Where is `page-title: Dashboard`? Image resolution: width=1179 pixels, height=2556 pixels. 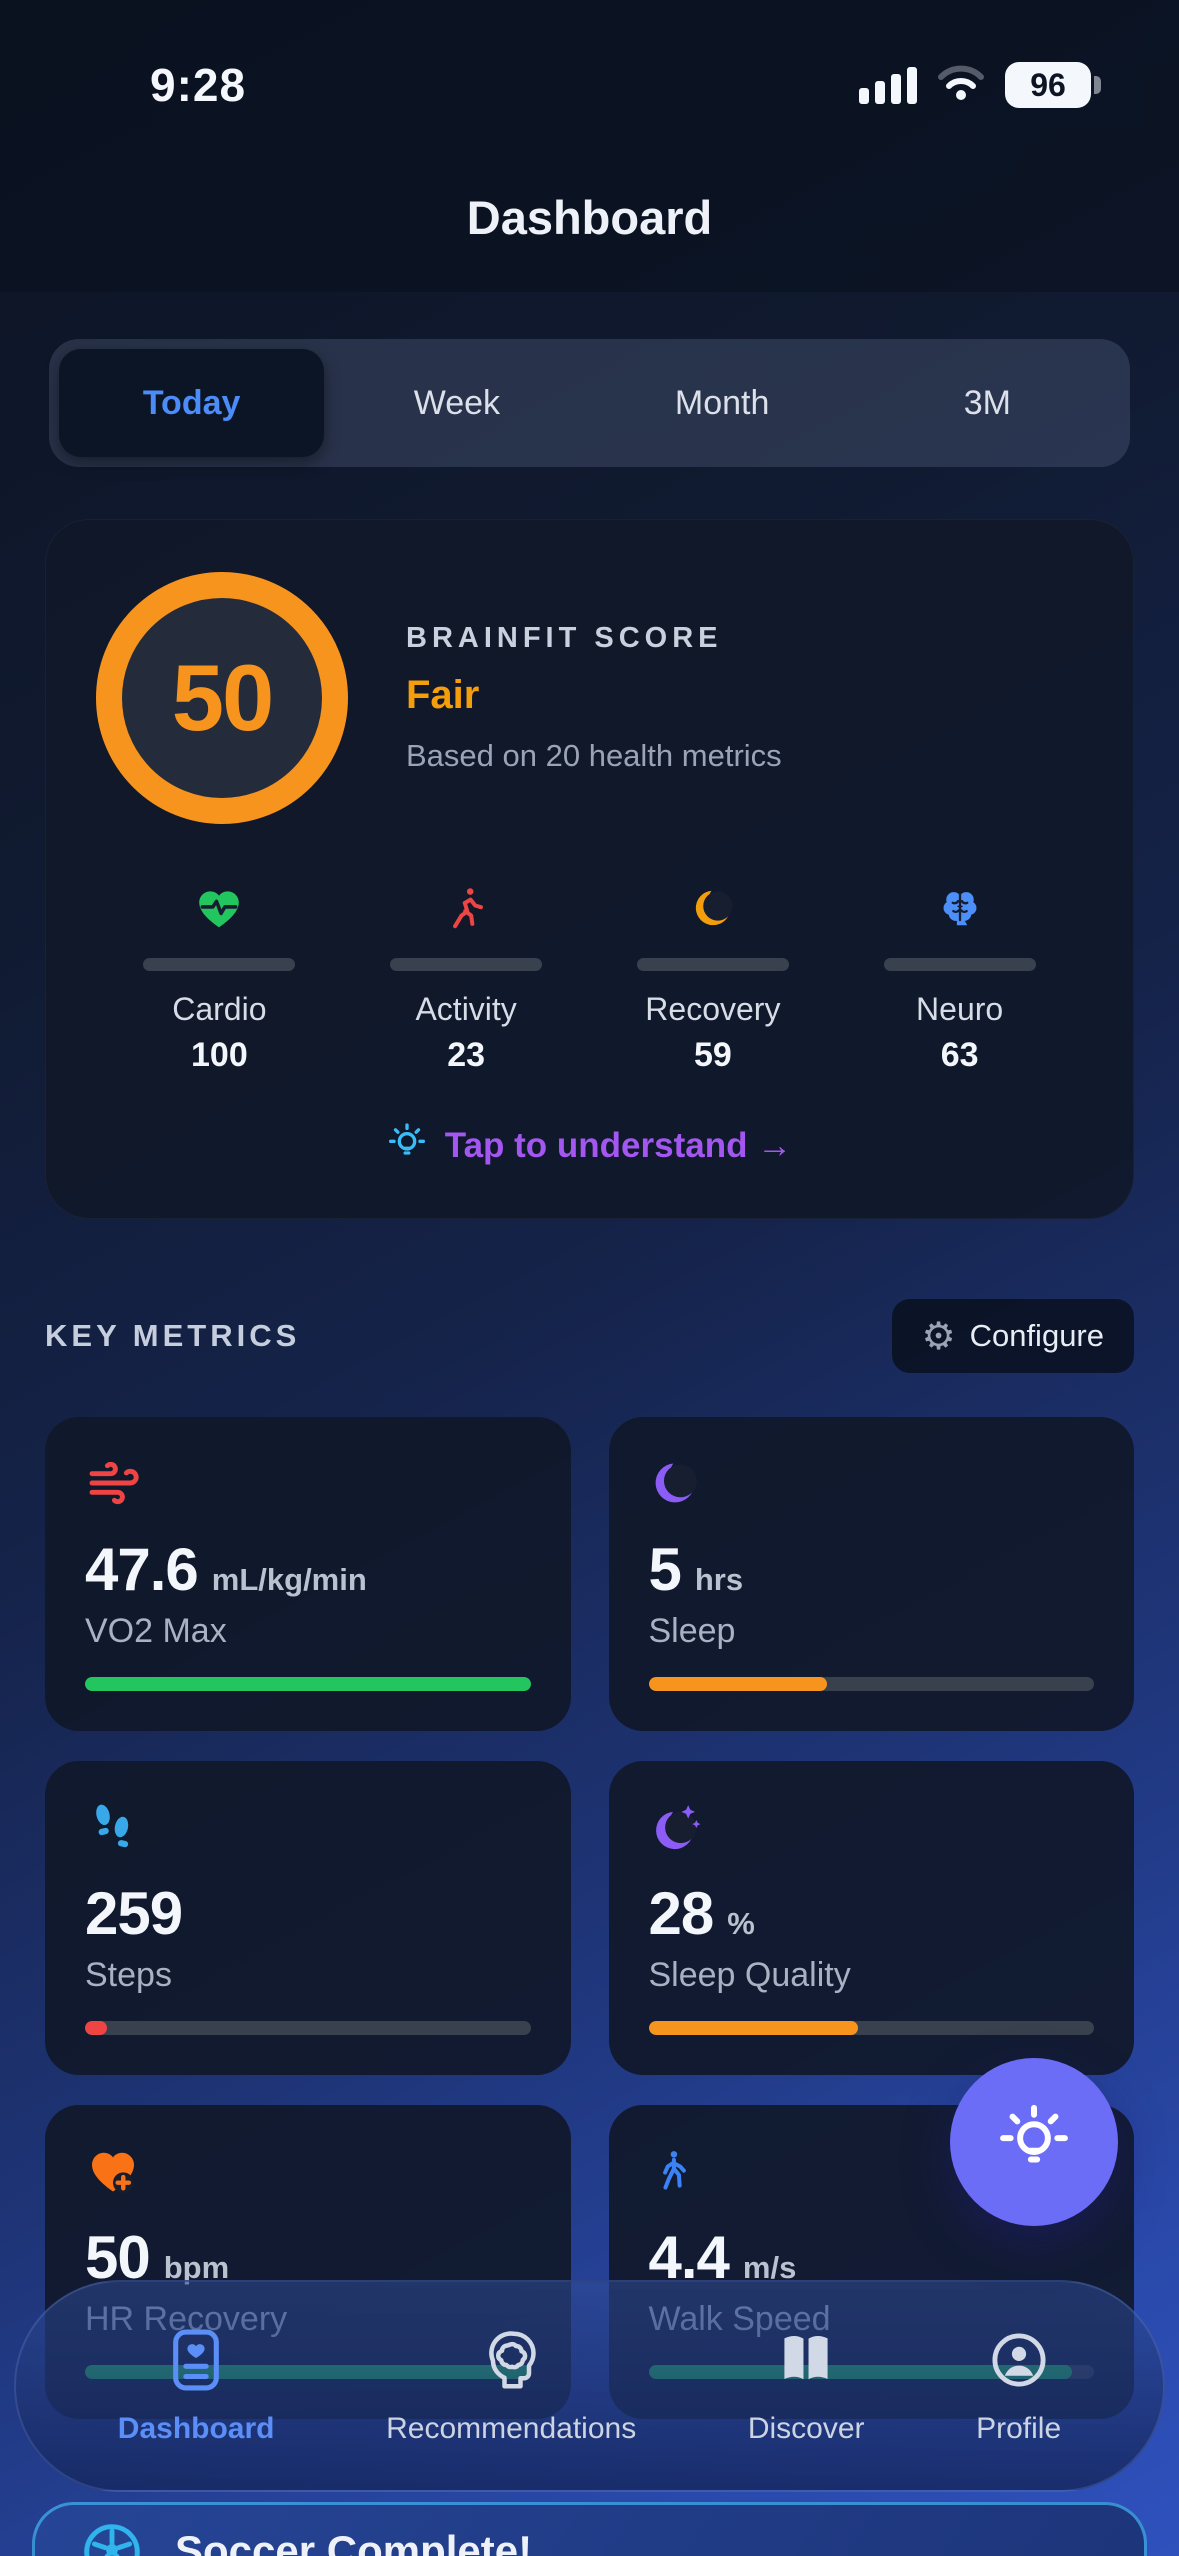
page-title: Dashboard is located at coordinates (589, 217).